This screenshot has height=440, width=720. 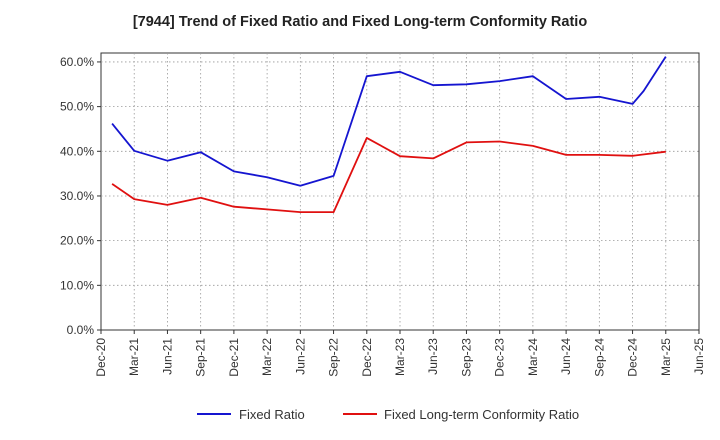 What do you see at coordinates (633, 357) in the screenshot?
I see `x-tick-label: Dec-24` at bounding box center [633, 357].